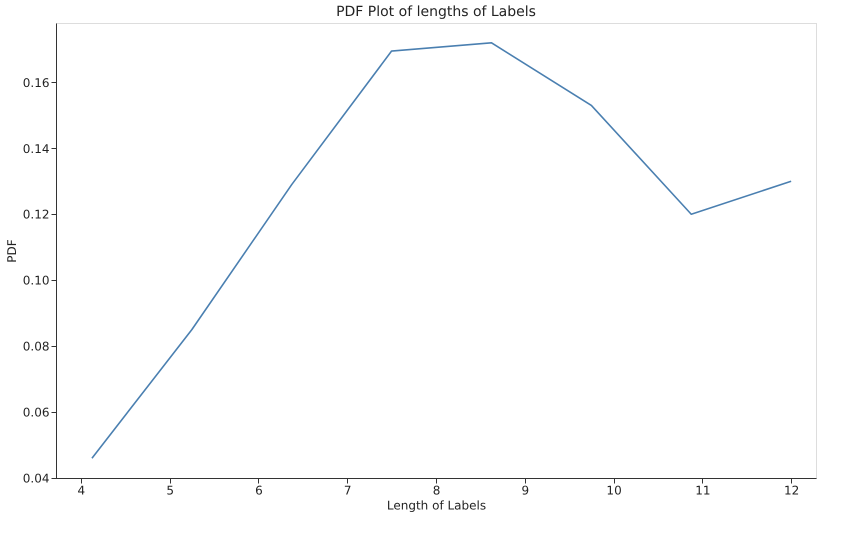  I want to click on y-tick-label: 0.10, so click(36, 281).